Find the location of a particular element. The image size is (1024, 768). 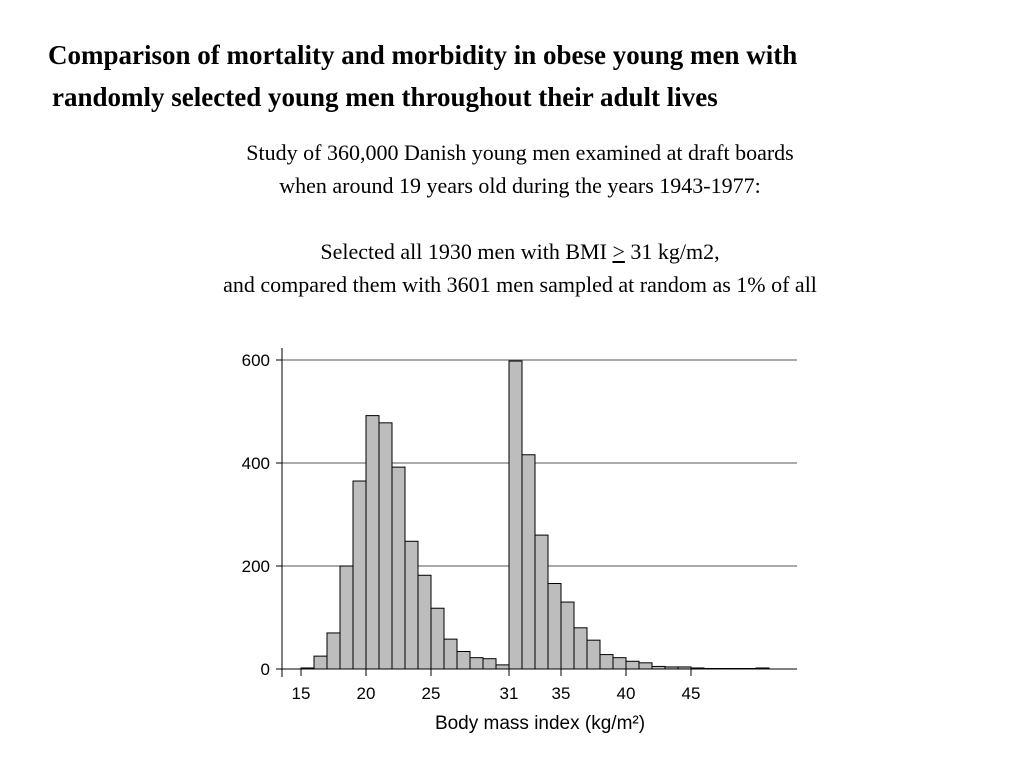

x-tick-label-31: 31 is located at coordinates (509, 693).